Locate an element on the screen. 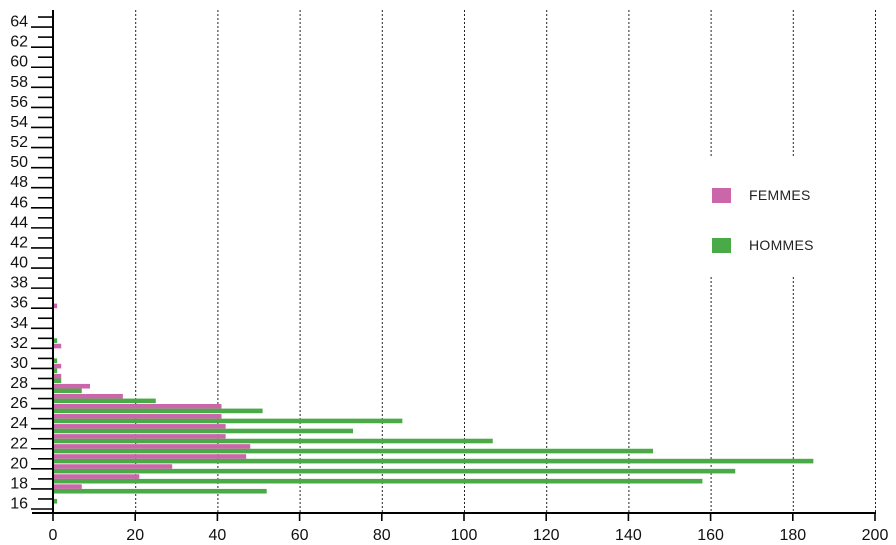 Image resolution: width=896 pixels, height=545 pixels. y-tick-label-64: 64 is located at coordinates (19, 22).